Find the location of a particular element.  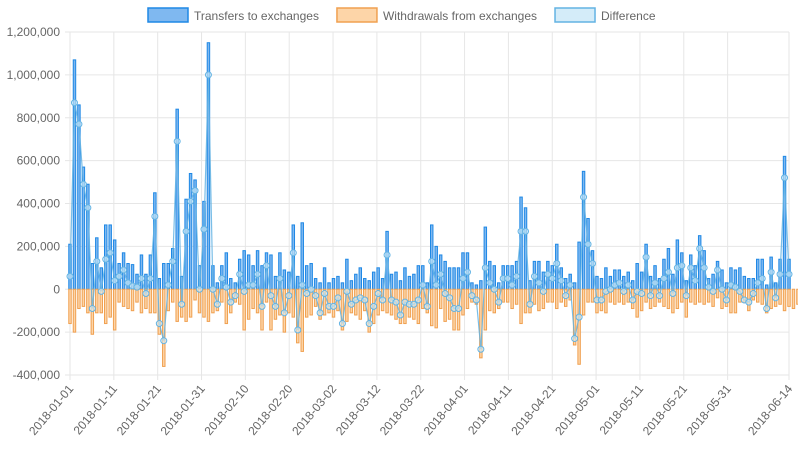

legend-swatch is located at coordinates (357, 15).